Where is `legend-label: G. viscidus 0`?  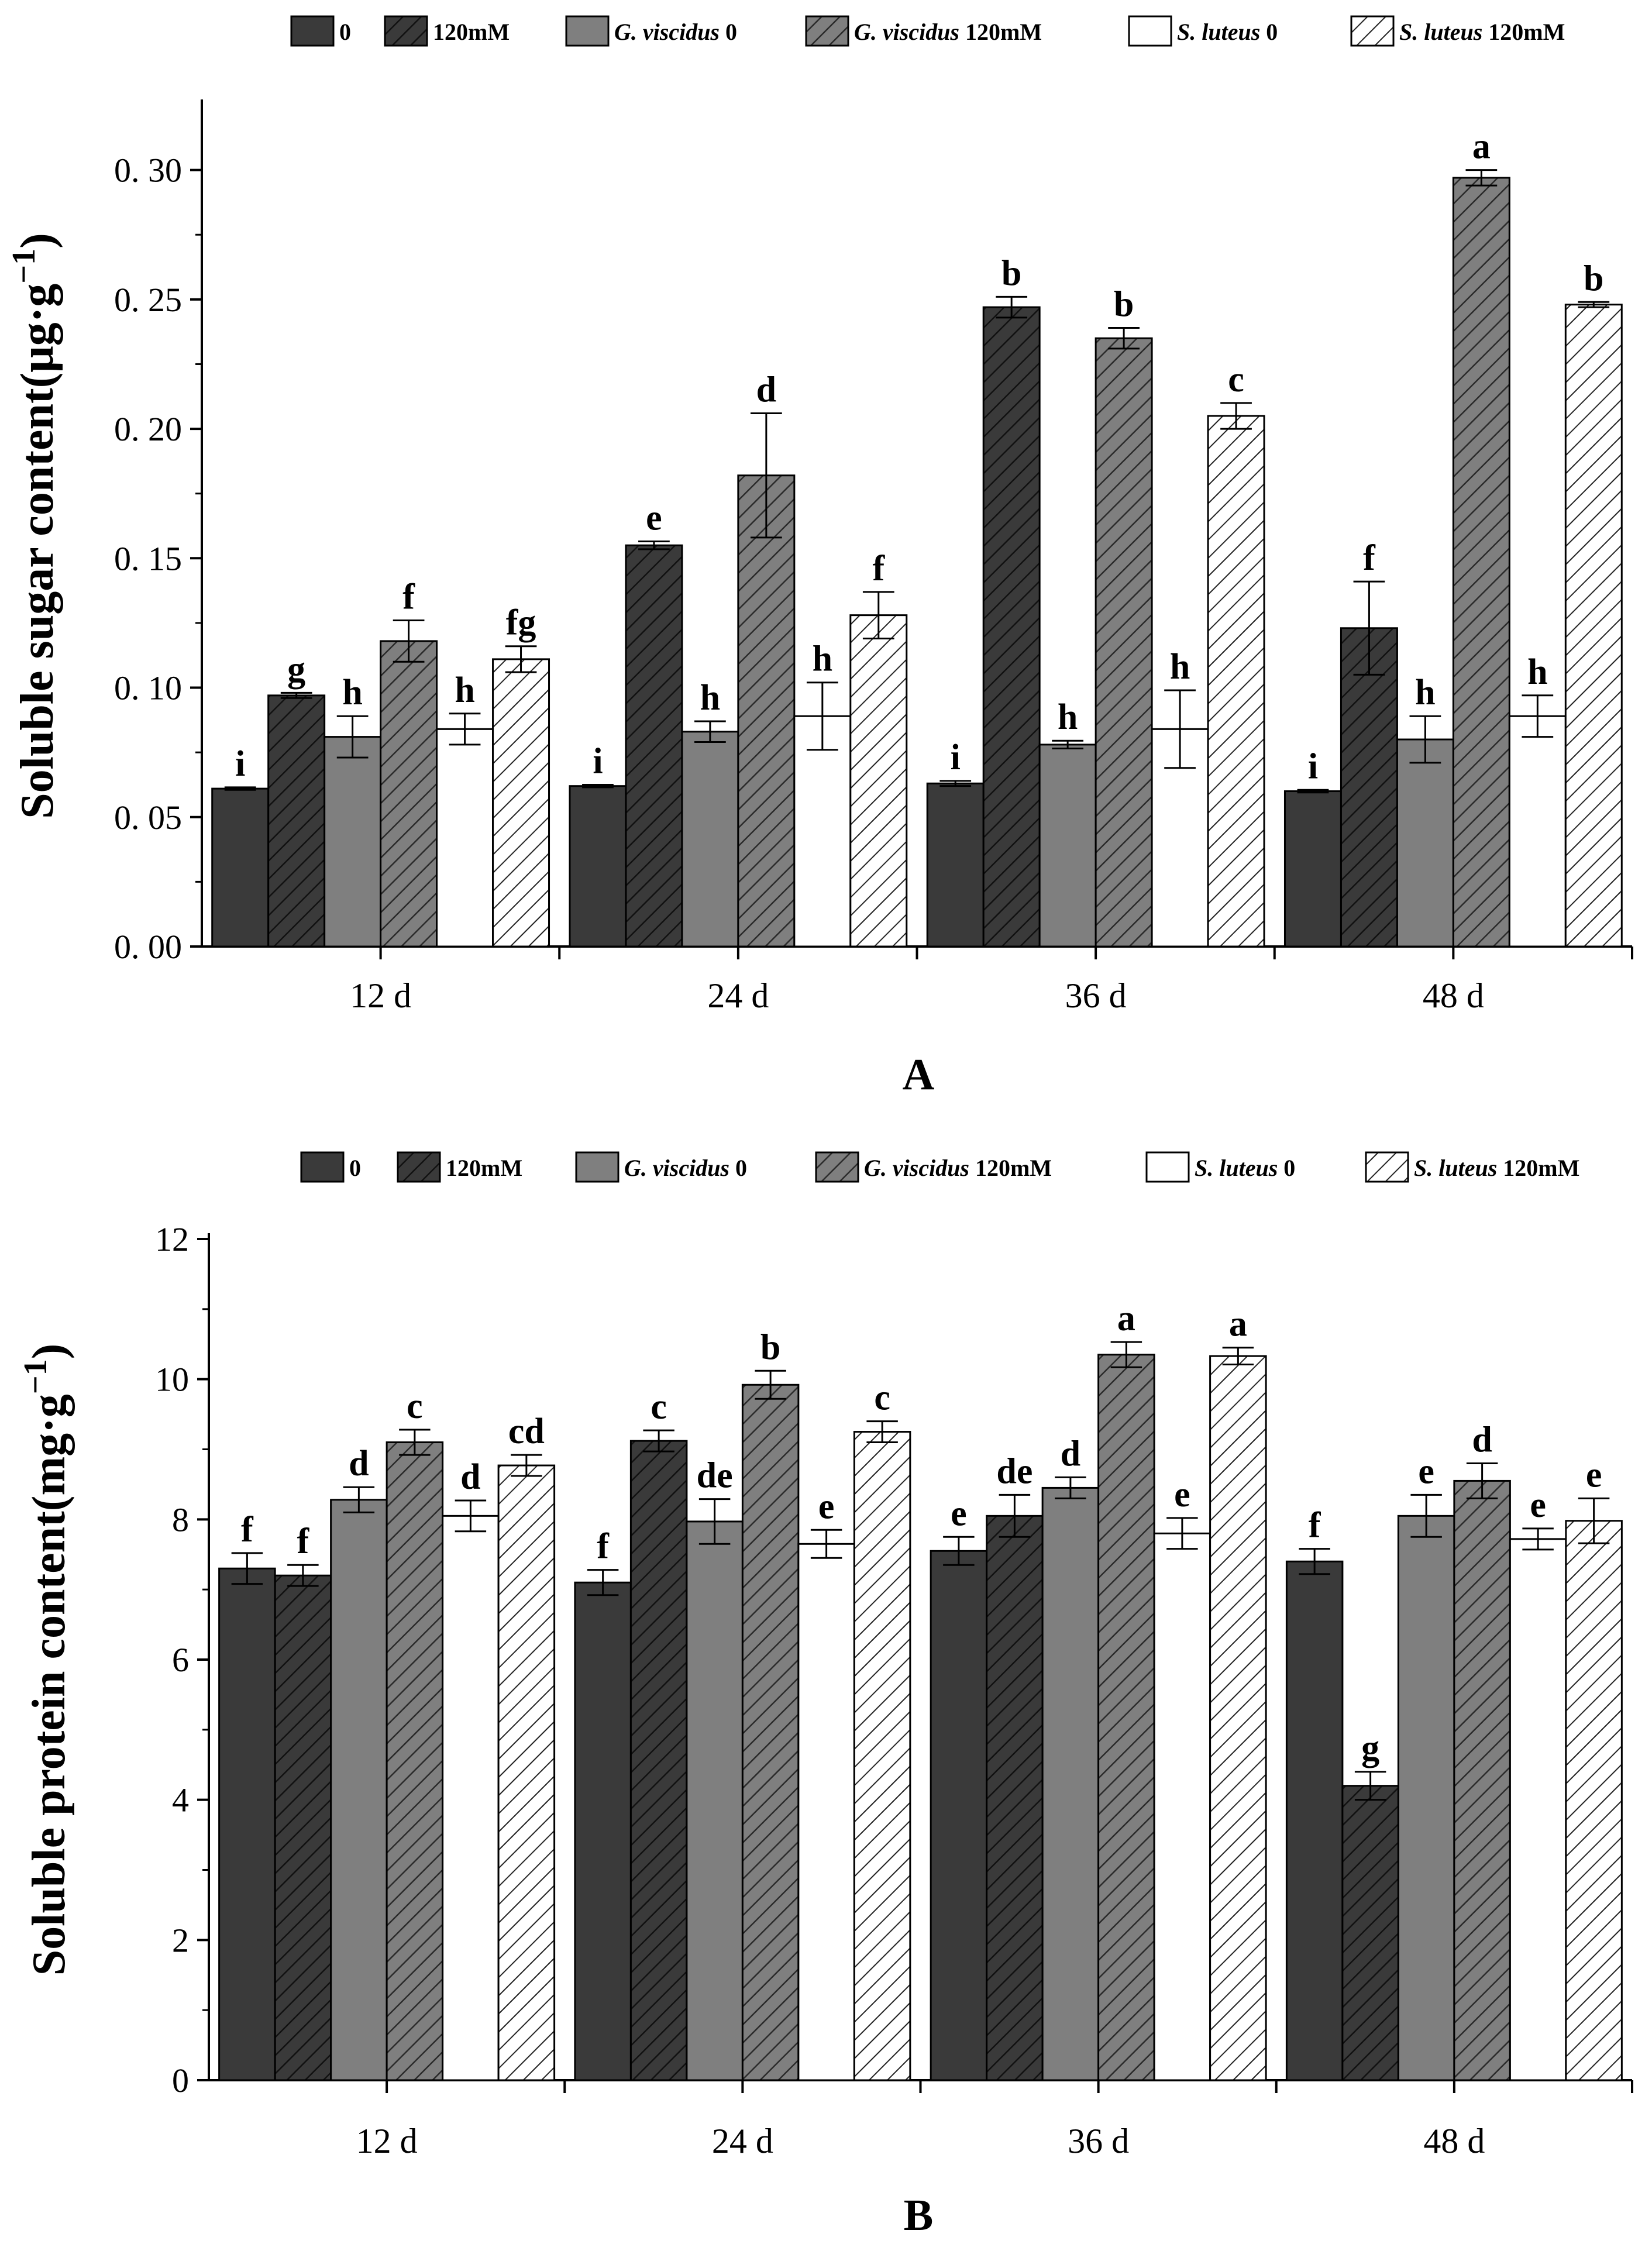
legend-label: G. viscidus 0 is located at coordinates (685, 1168).